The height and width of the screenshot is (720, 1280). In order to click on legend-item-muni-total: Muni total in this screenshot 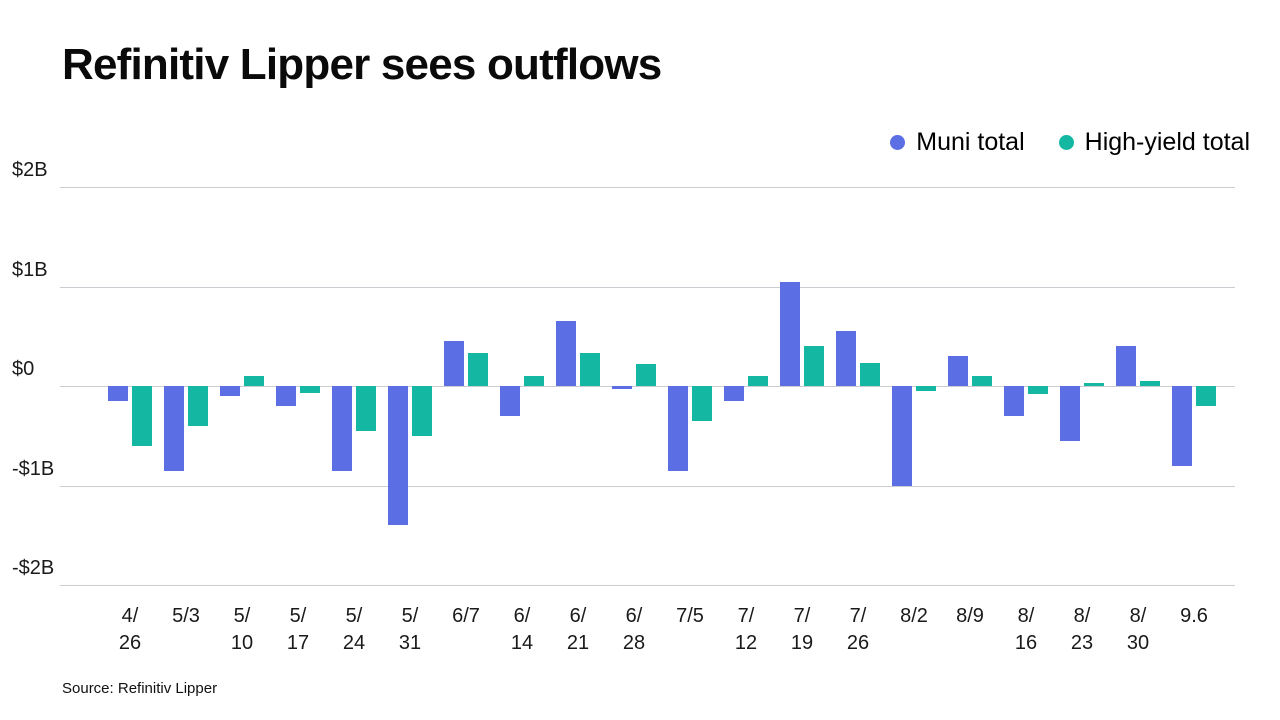, I will do `click(957, 142)`.